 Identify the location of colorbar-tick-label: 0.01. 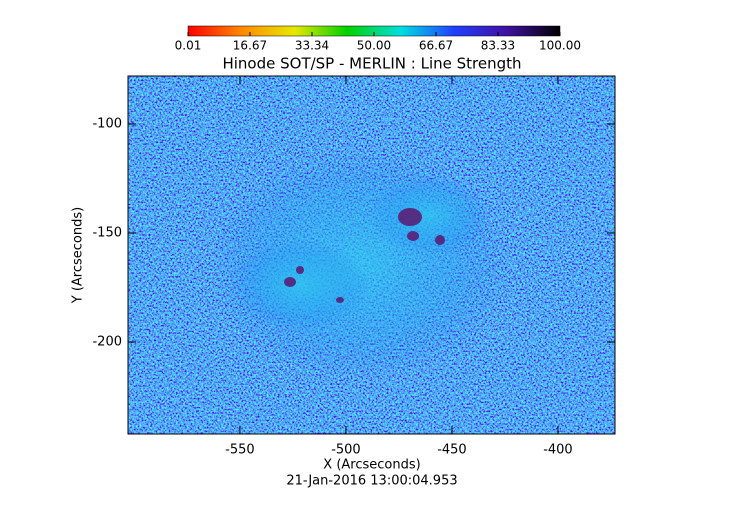
(188, 46).